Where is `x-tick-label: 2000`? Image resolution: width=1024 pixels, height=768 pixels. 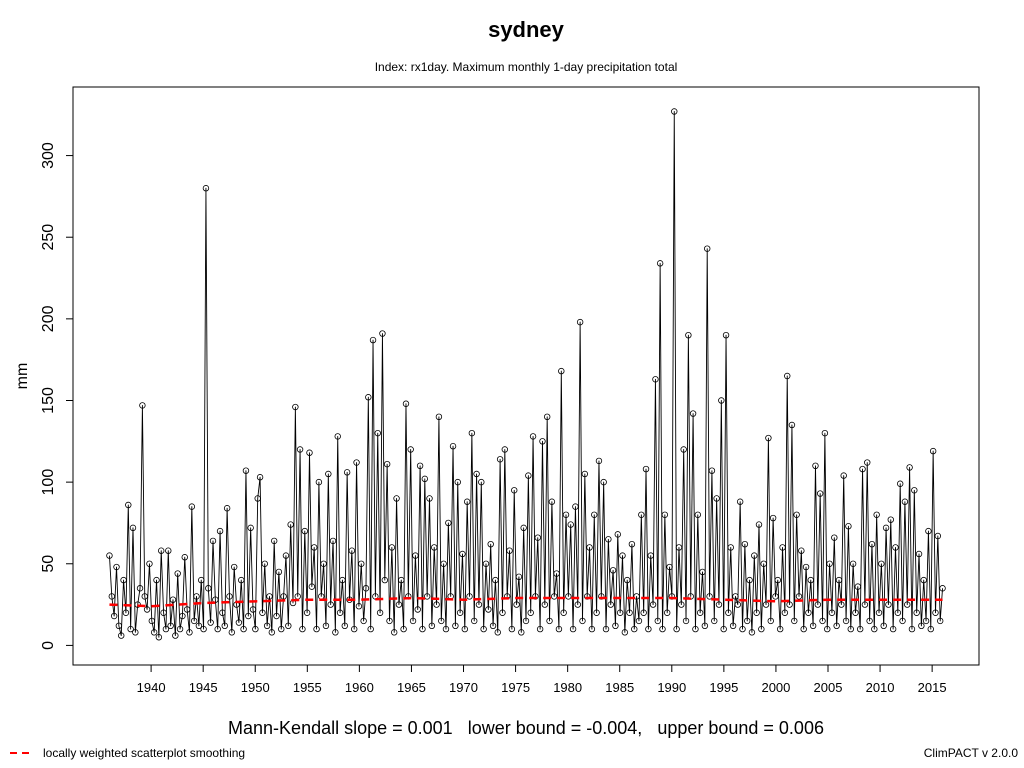
x-tick-label: 2000 is located at coordinates (775, 687).